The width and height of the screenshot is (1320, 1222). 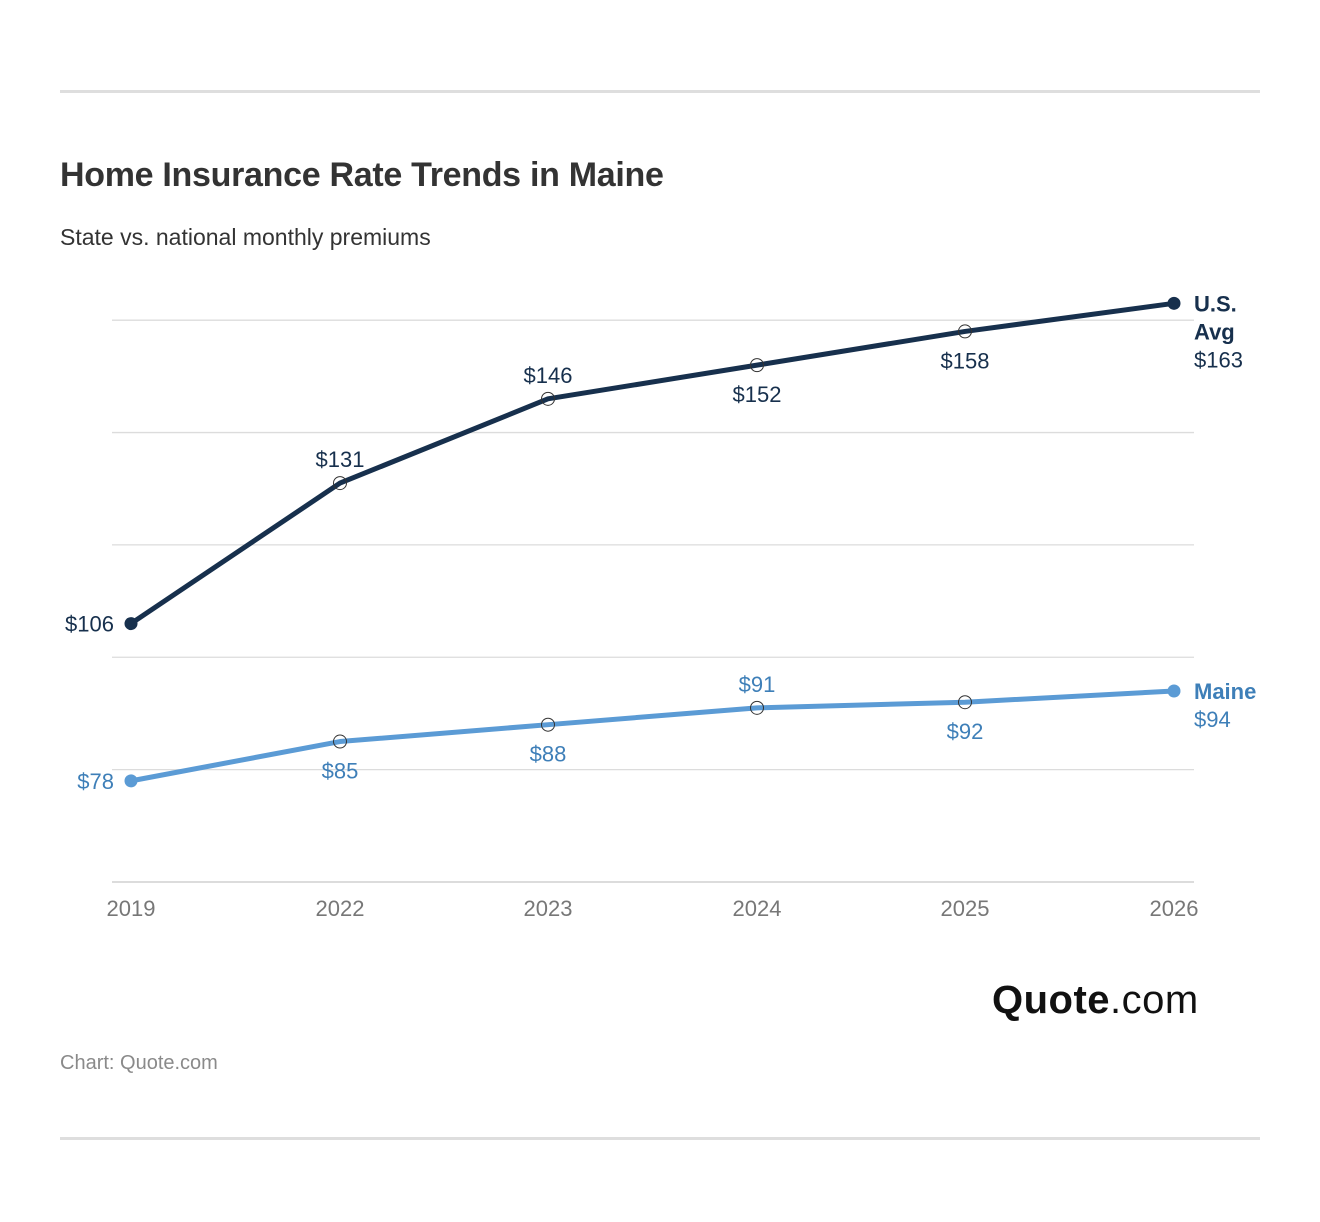 I want to click on series-end-label: Maine, so click(x=1225, y=691).